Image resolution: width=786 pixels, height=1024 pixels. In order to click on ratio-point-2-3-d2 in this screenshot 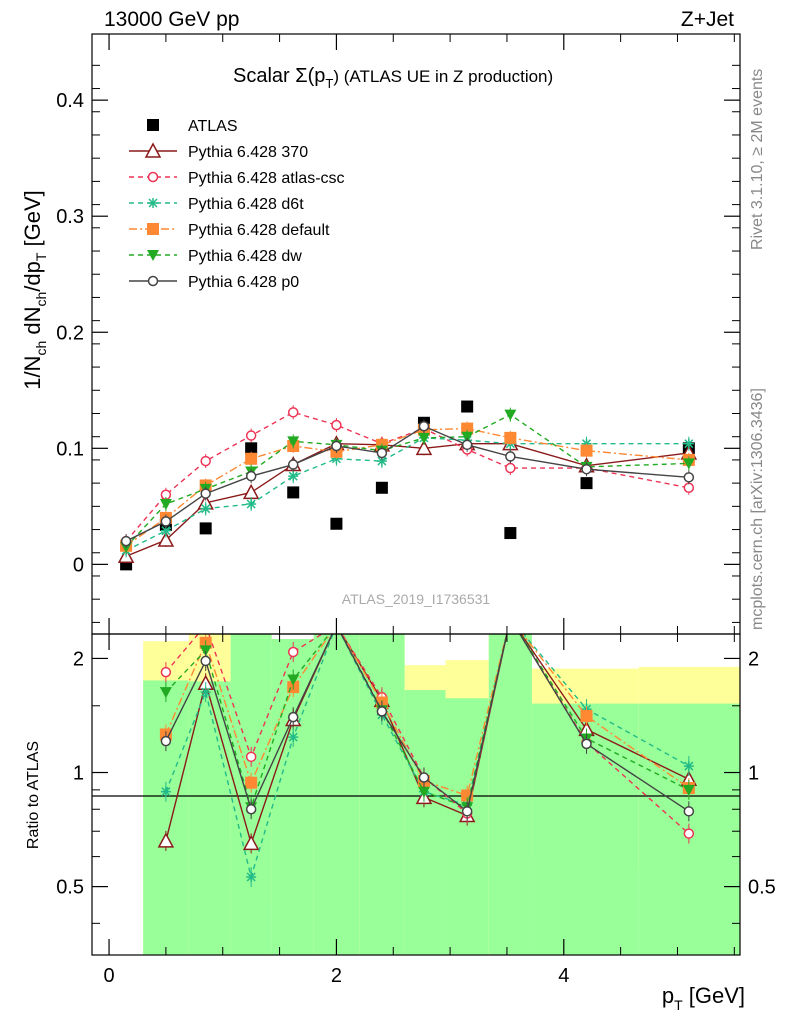, I will do `click(293, 737)`.